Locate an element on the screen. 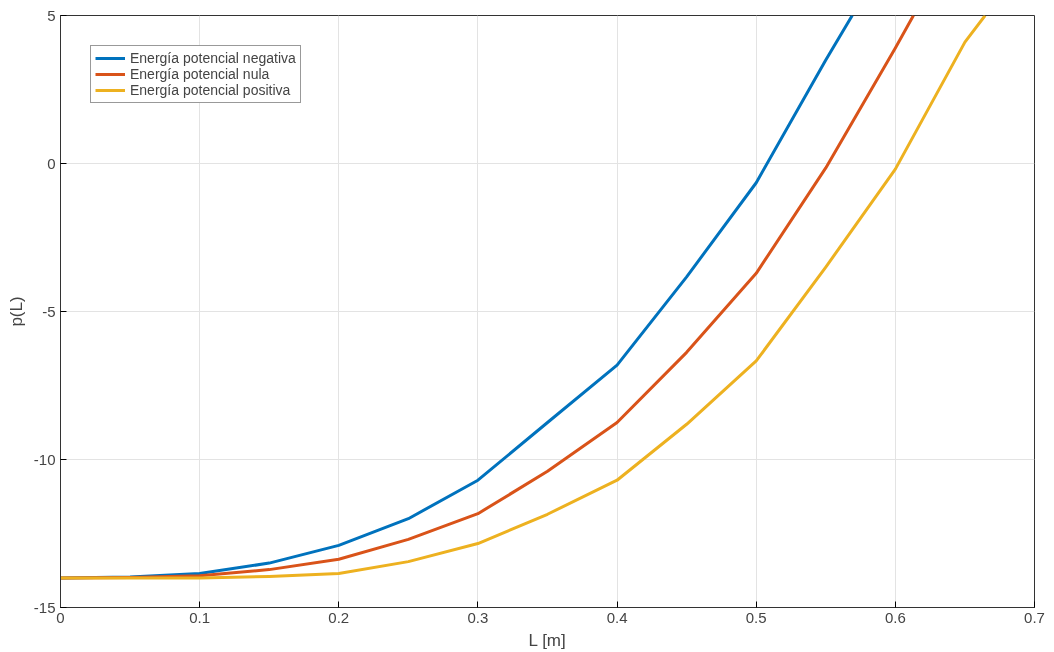  x-axis-title: L [m] is located at coordinates (547, 640).